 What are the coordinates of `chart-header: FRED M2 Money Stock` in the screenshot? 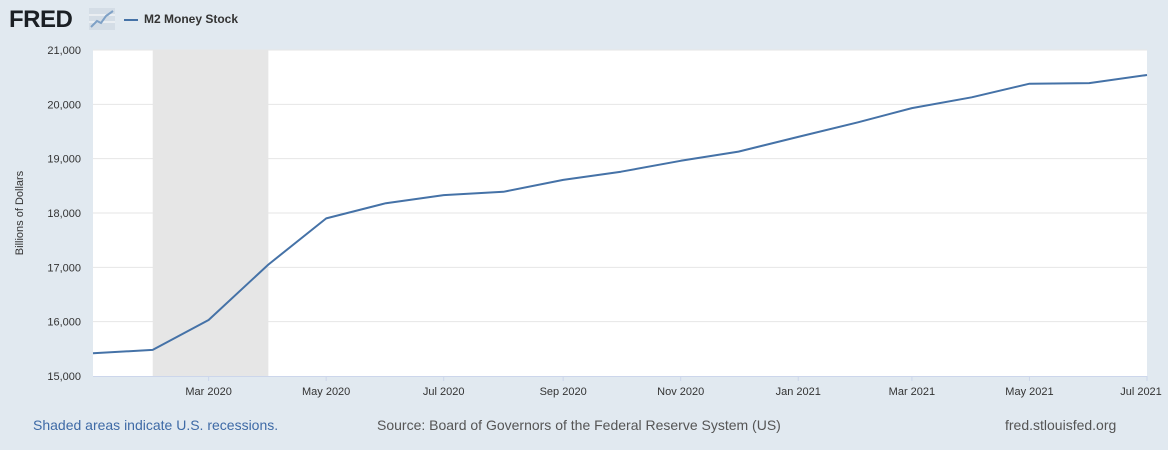 It's located at (584, 20).